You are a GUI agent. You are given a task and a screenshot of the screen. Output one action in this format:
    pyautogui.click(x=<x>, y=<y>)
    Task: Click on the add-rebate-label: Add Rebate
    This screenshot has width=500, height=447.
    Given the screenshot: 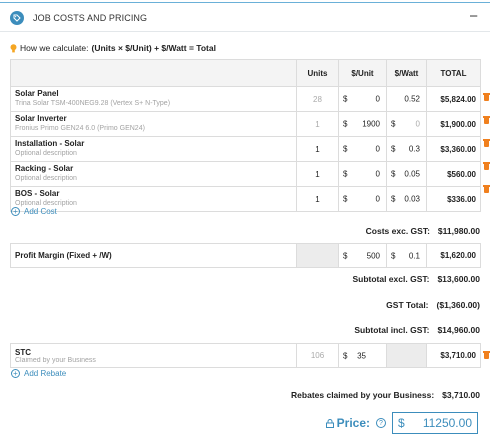 What is the action you would take?
    pyautogui.click(x=45, y=373)
    